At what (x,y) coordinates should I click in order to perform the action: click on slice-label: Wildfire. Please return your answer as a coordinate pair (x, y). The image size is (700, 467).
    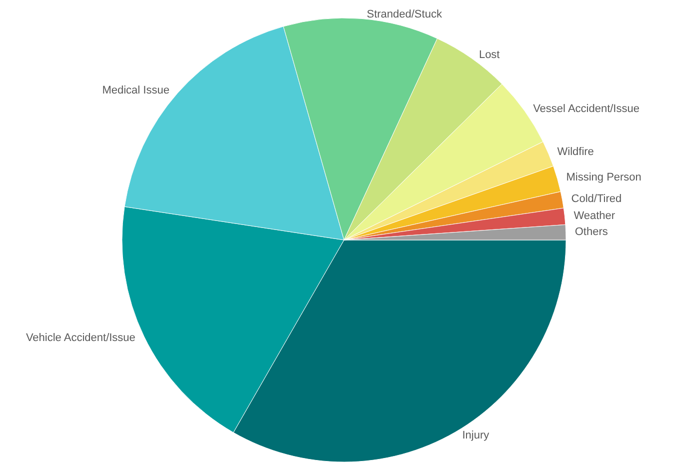
    Looking at the image, I should click on (575, 152).